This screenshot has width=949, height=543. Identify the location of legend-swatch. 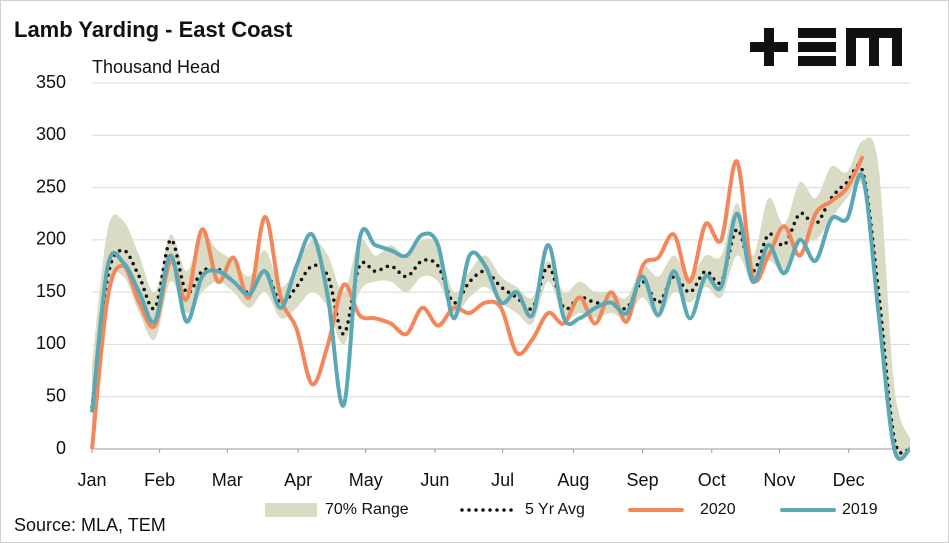
(291, 510).